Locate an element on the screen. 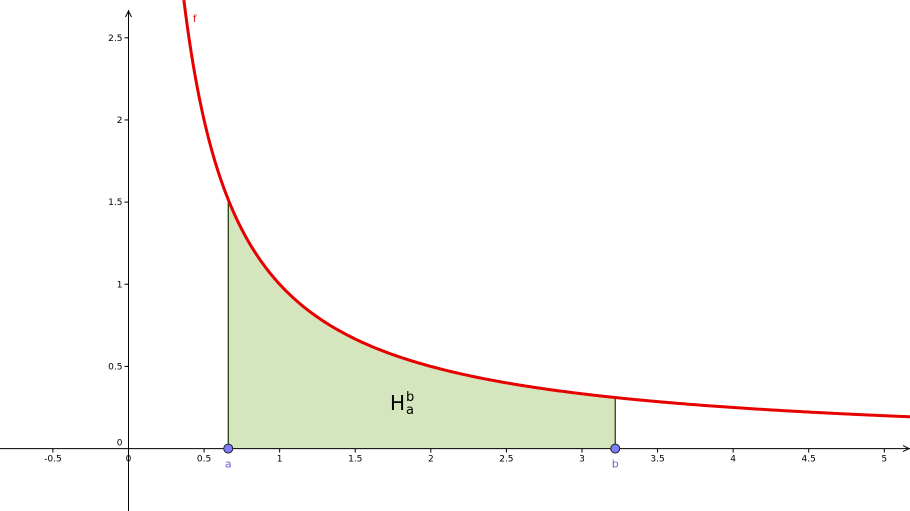 The height and width of the screenshot is (511, 910). point-a is located at coordinates (228, 448).